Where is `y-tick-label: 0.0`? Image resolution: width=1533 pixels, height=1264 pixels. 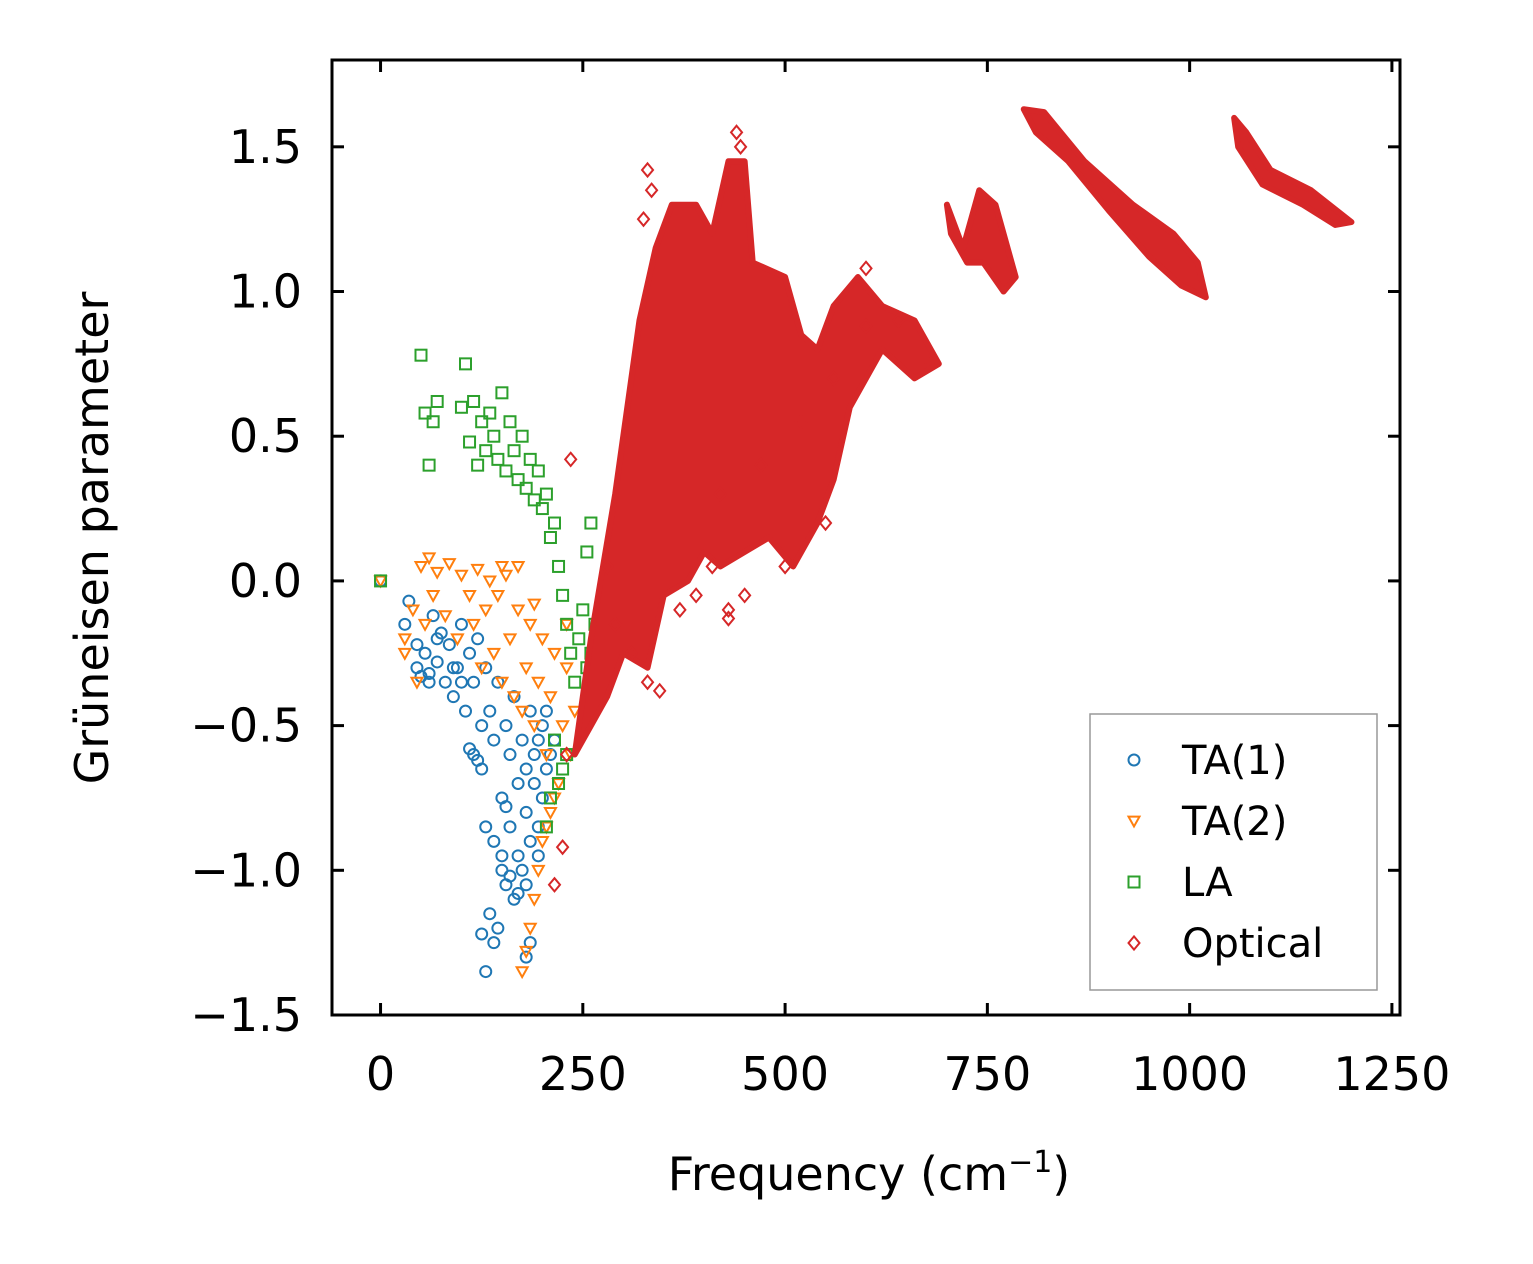 y-tick-label: 0.0 is located at coordinates (265, 581).